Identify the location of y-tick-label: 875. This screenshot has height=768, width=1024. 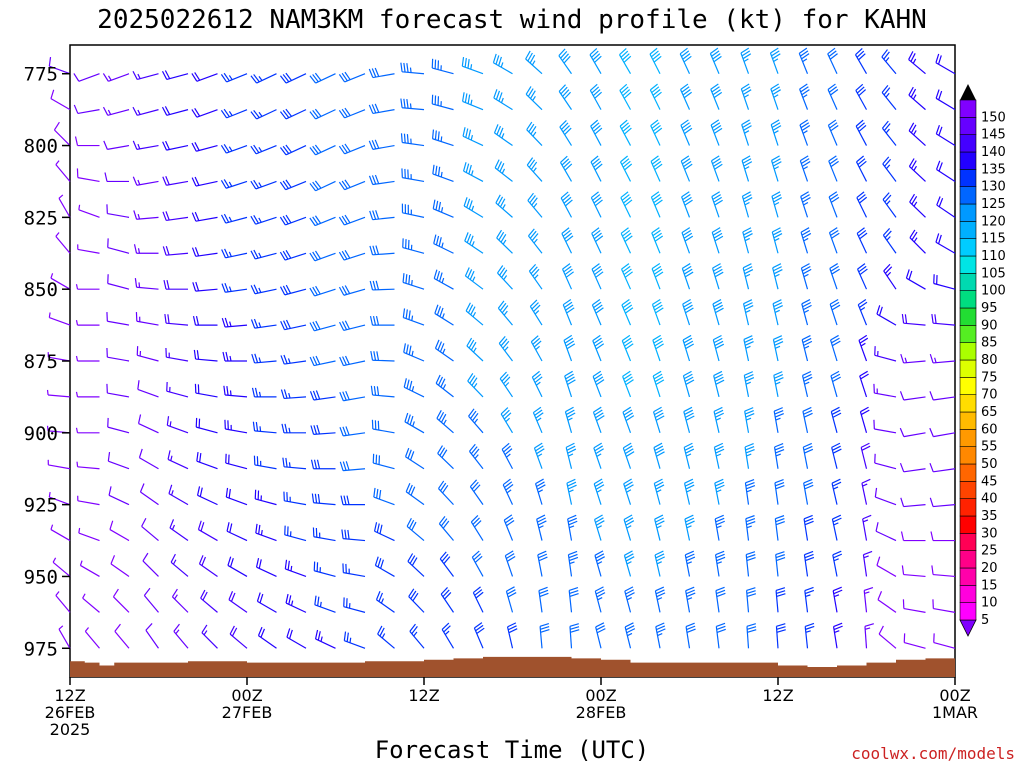
(41, 362).